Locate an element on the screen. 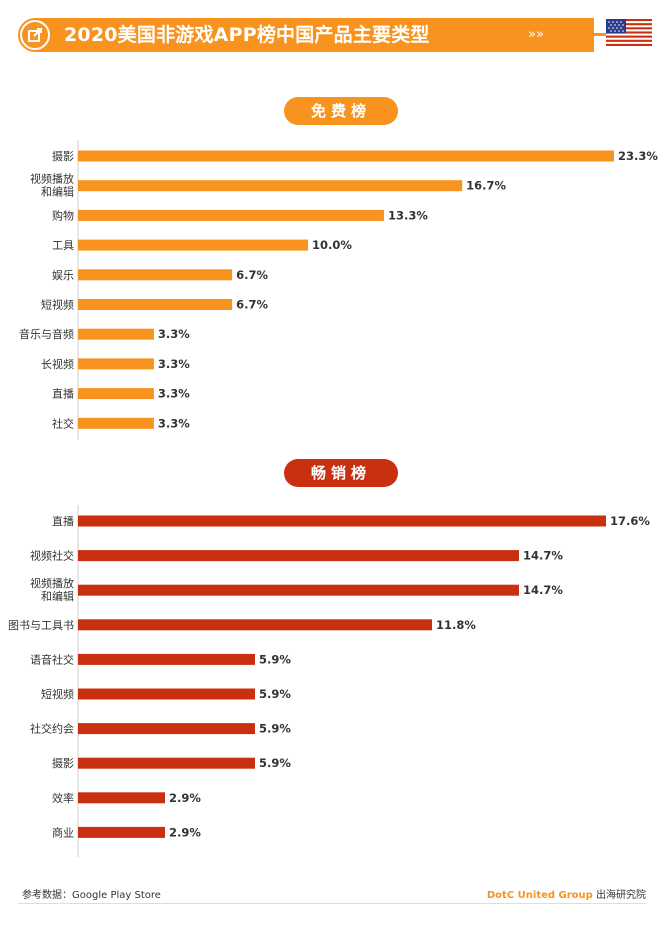  category-label: 社交 is located at coordinates (63, 423).